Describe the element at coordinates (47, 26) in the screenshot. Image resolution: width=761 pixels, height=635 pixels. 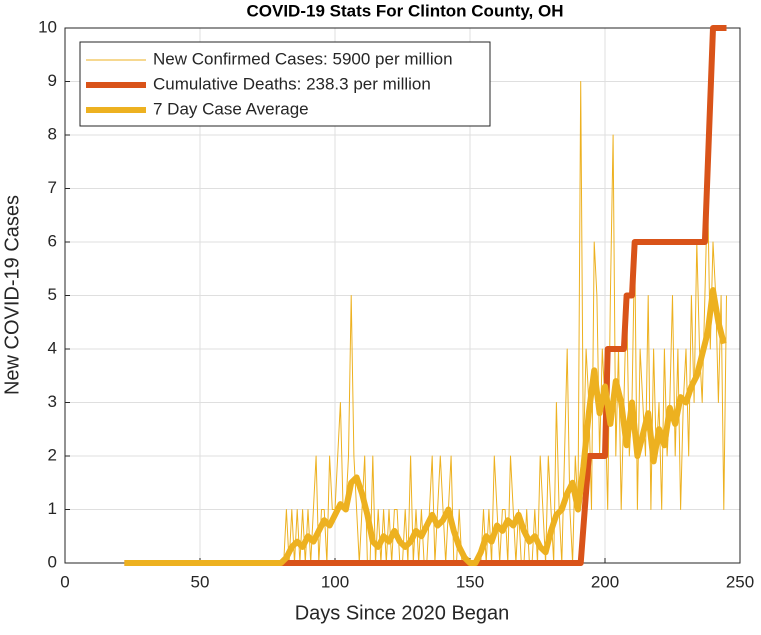
I see `y-tick-label: 10` at that location.